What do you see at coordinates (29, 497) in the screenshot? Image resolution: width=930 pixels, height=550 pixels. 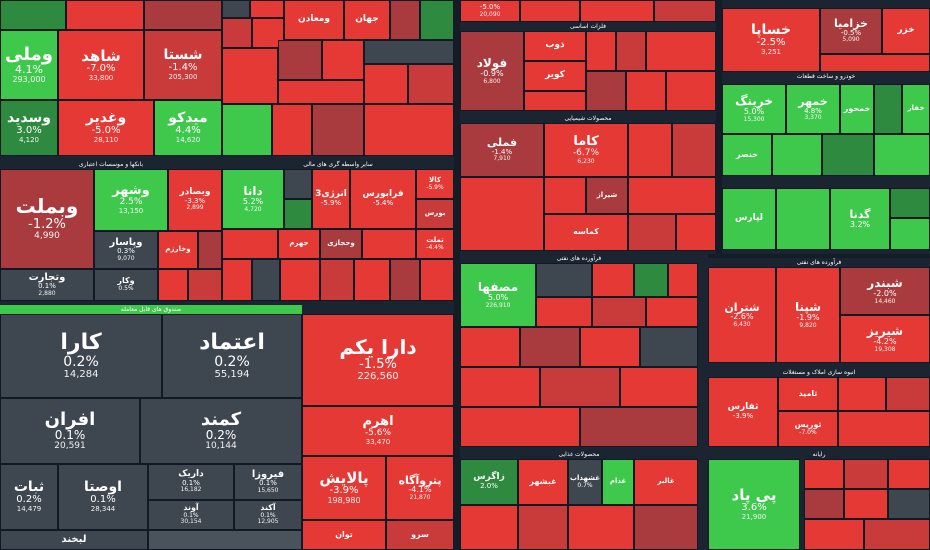 I see `tile-sabat: ثبات 0.2% 14,479` at bounding box center [29, 497].